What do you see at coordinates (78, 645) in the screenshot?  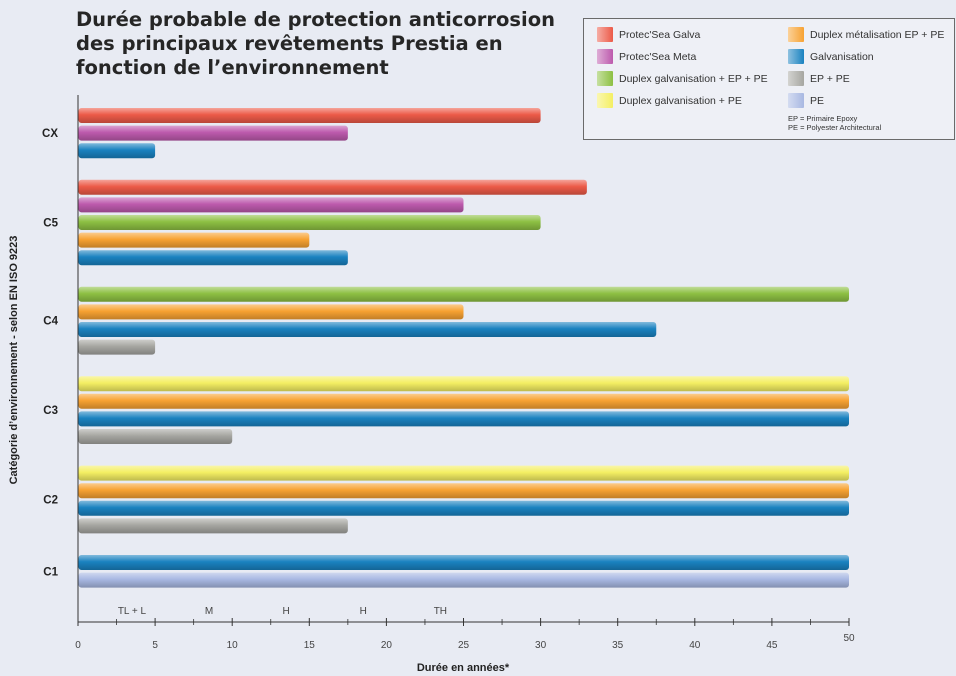 I see `x-tick-label-0: 0` at bounding box center [78, 645].